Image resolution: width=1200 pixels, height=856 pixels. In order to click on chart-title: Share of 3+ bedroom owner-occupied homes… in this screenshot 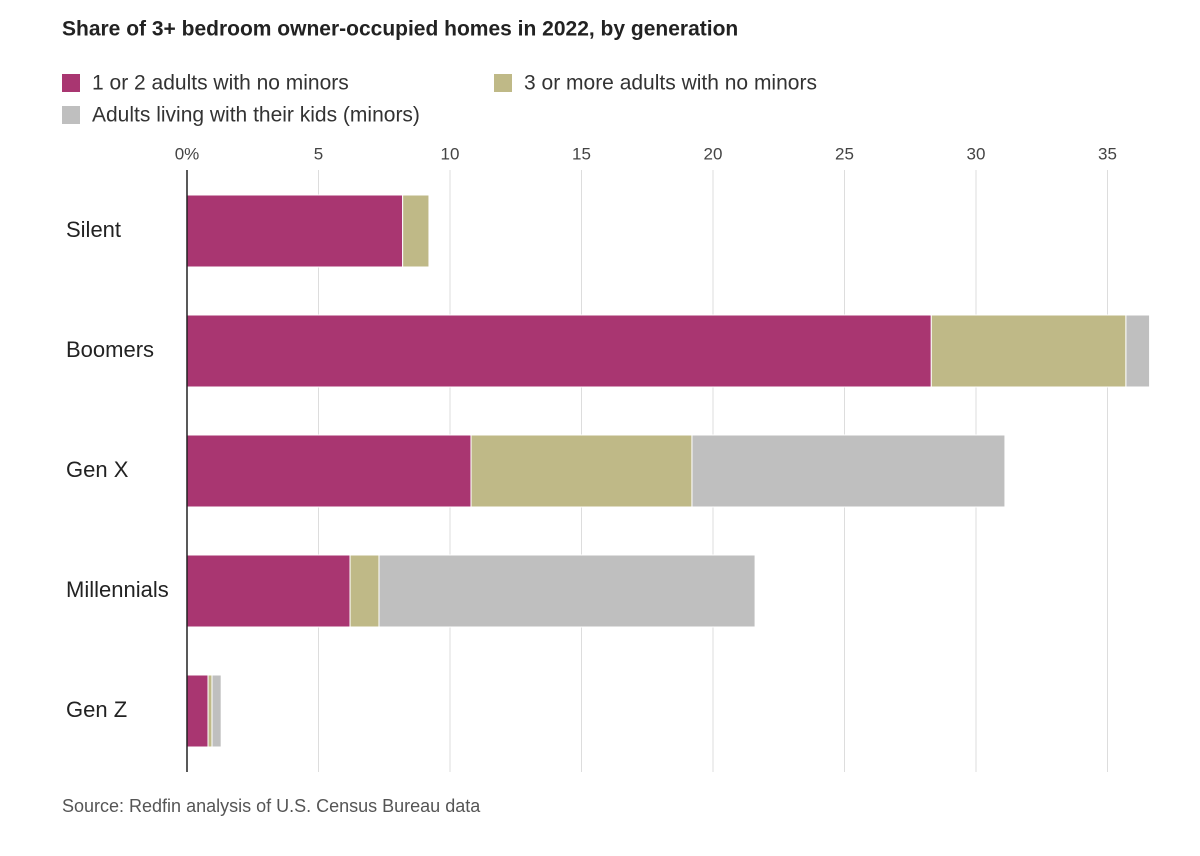, I will do `click(400, 29)`.